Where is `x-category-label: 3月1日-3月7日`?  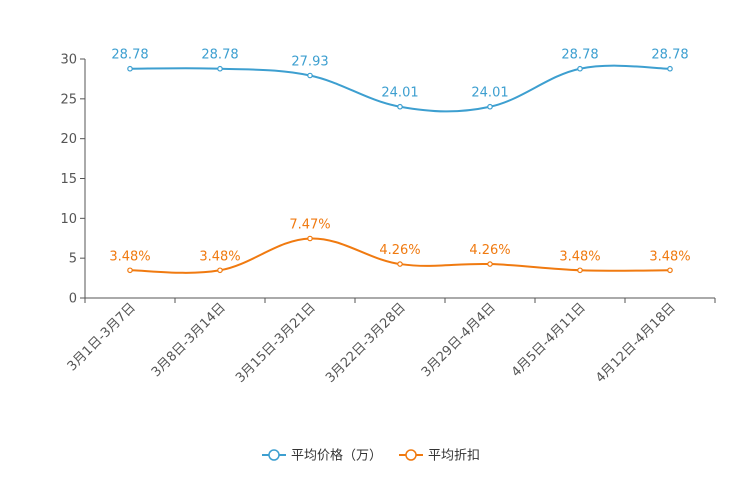
x-category-label: 3月1日-3月7日 is located at coordinates (102, 337).